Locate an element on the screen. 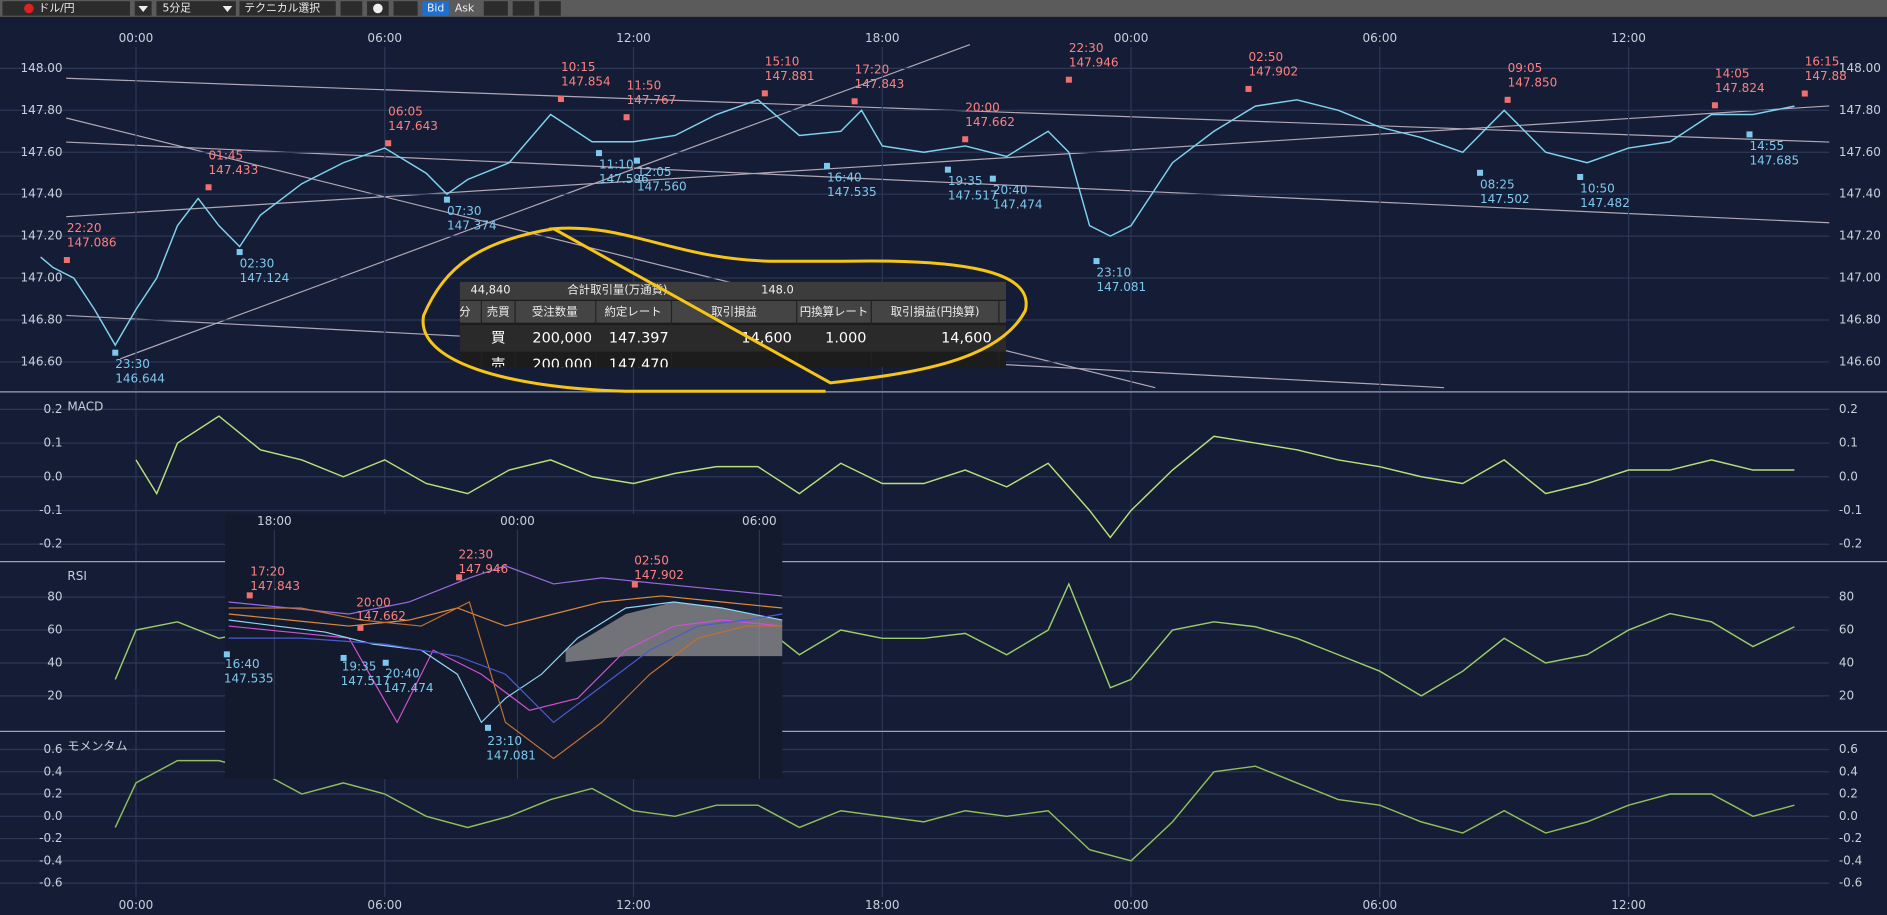 This screenshot has width=1887, height=915. low-time: 08:25 is located at coordinates (1497, 184).